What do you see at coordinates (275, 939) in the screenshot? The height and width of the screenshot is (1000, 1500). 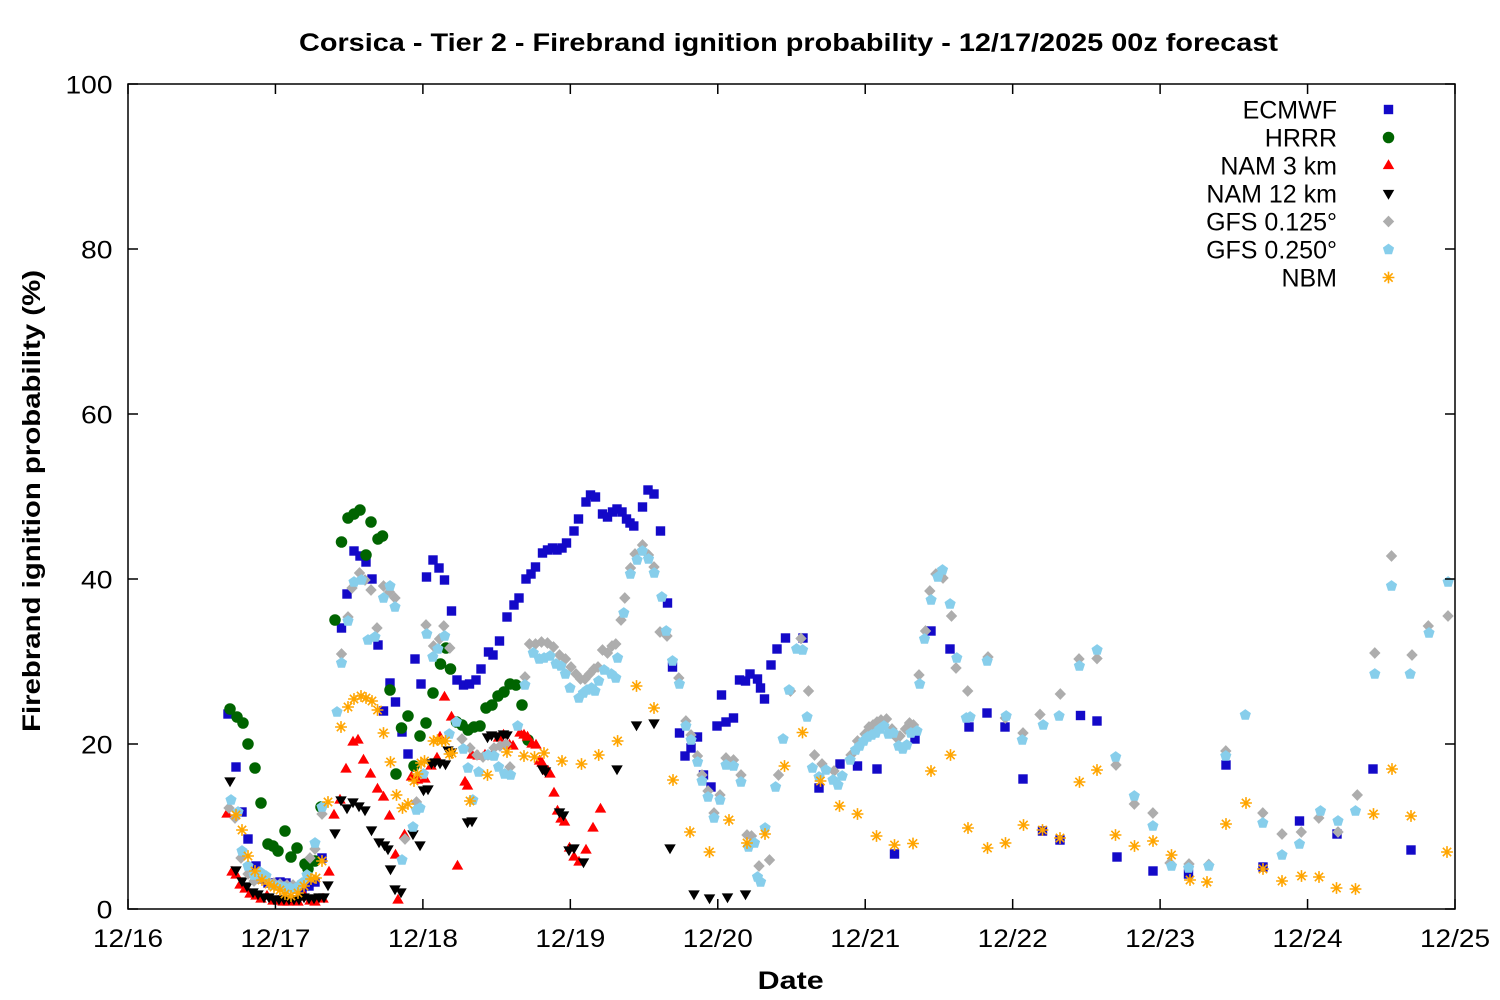 I see `svg-text: 12/17` at bounding box center [275, 939].